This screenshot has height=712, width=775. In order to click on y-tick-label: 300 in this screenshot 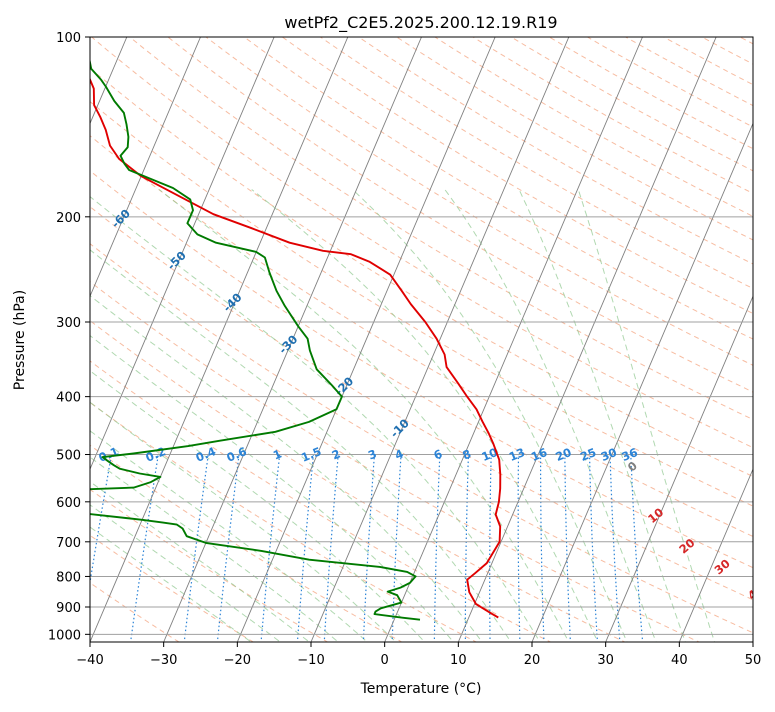, I will do `click(68, 323)`.